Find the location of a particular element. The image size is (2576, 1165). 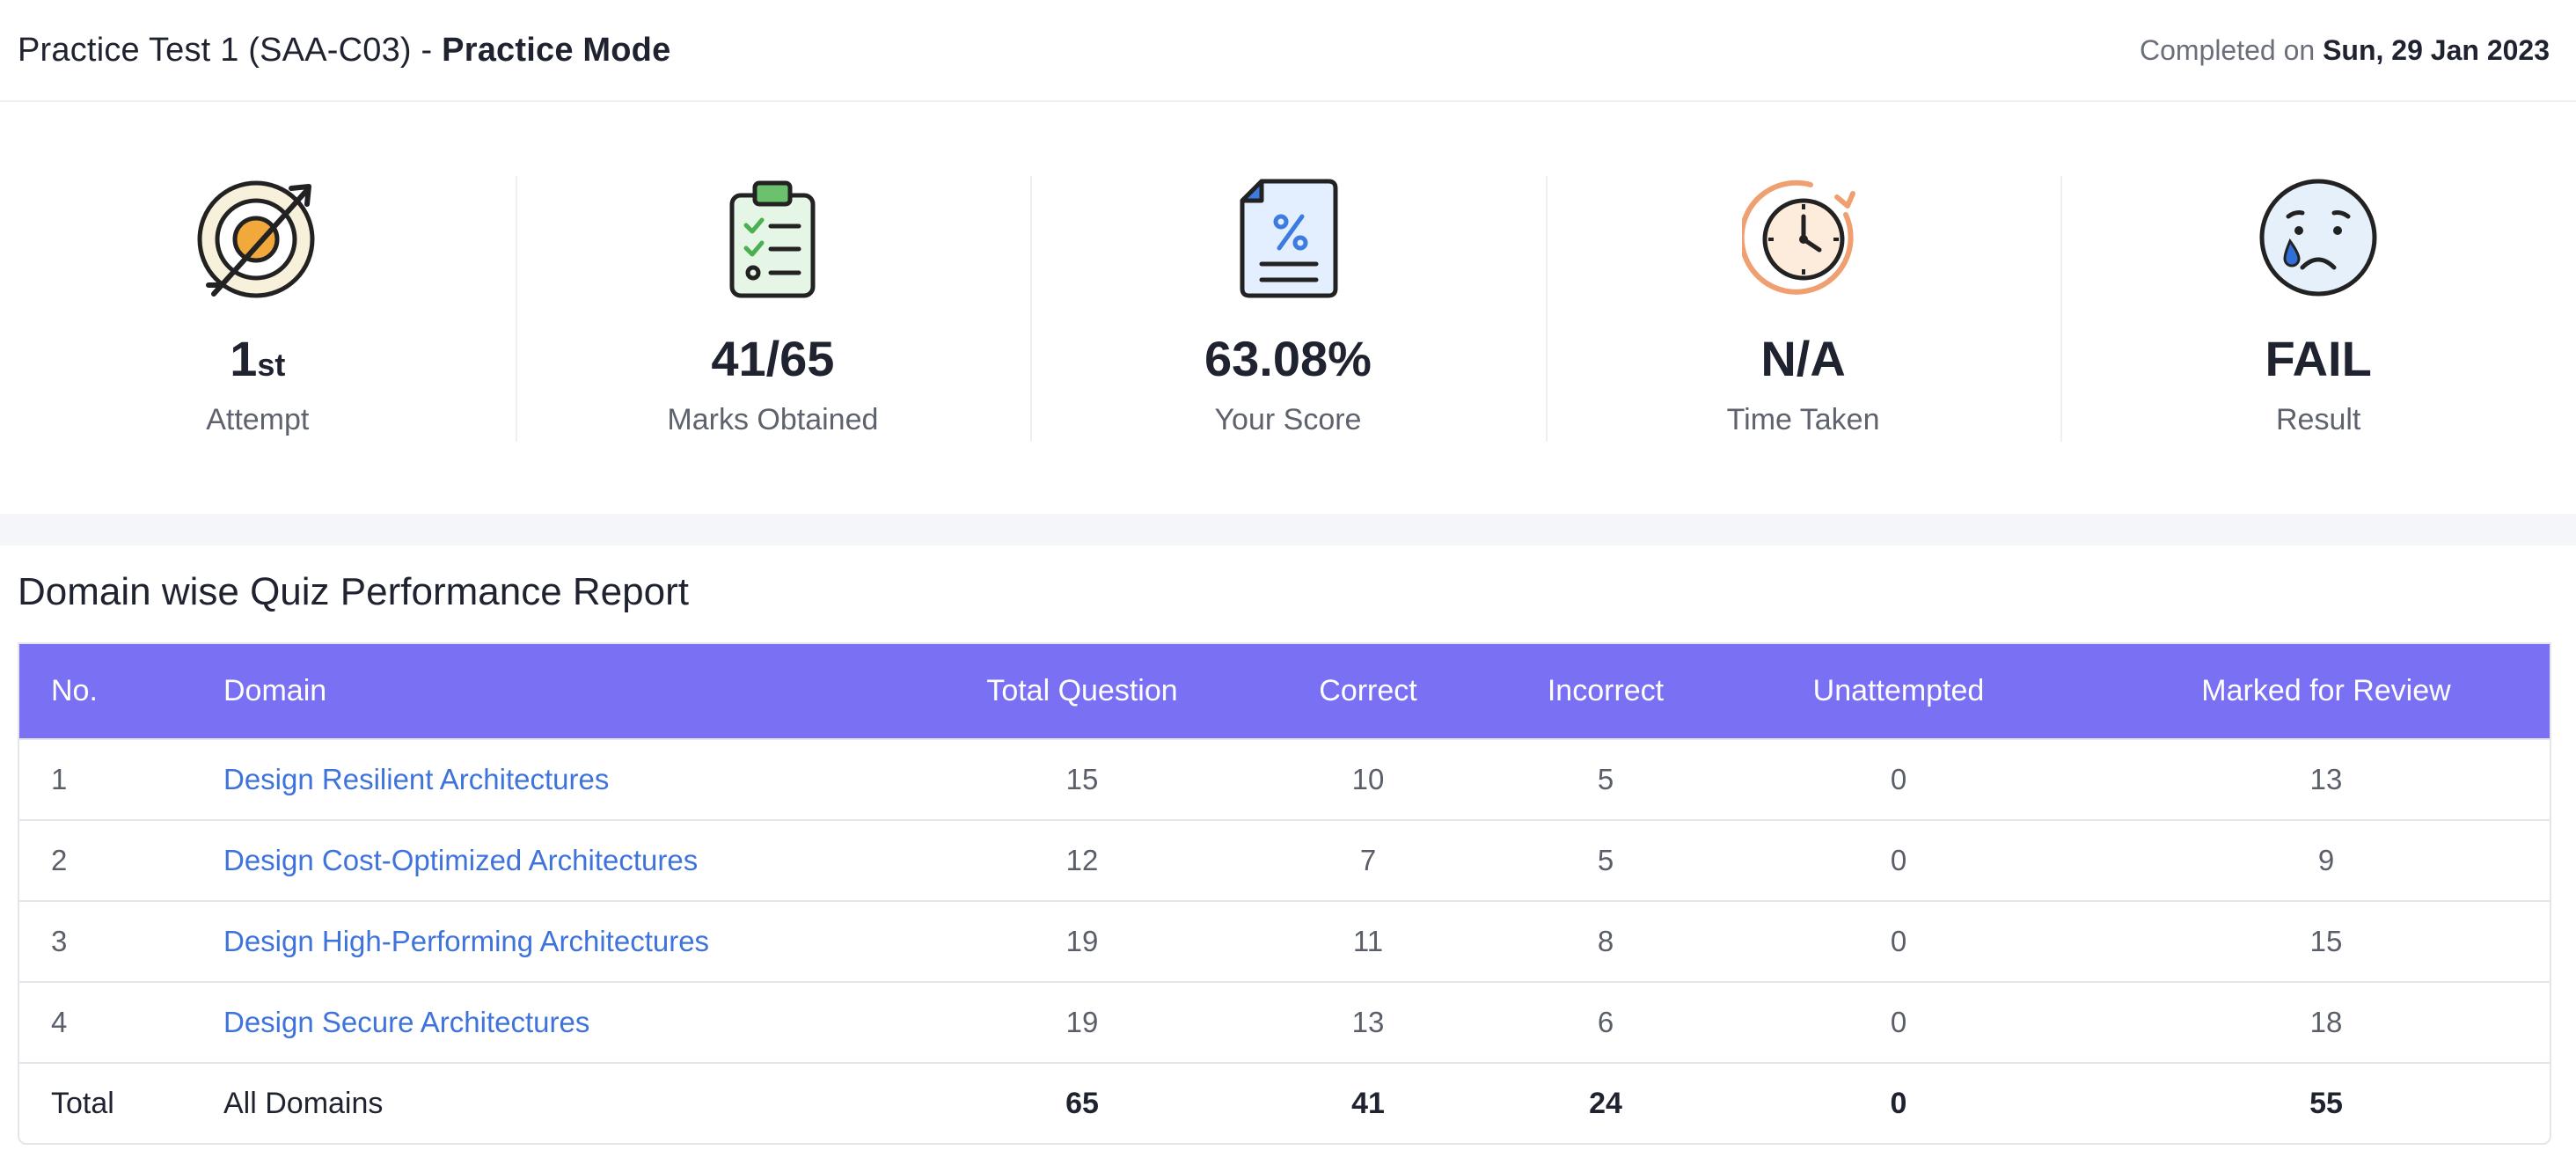

crying-face-icon is located at coordinates (2318, 238).